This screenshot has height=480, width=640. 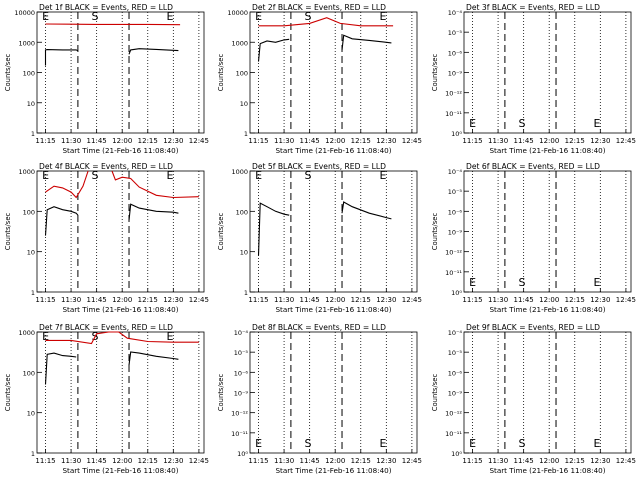 I want to click on y-tick-label: 10⁻¹¹, so click(x=453, y=434).